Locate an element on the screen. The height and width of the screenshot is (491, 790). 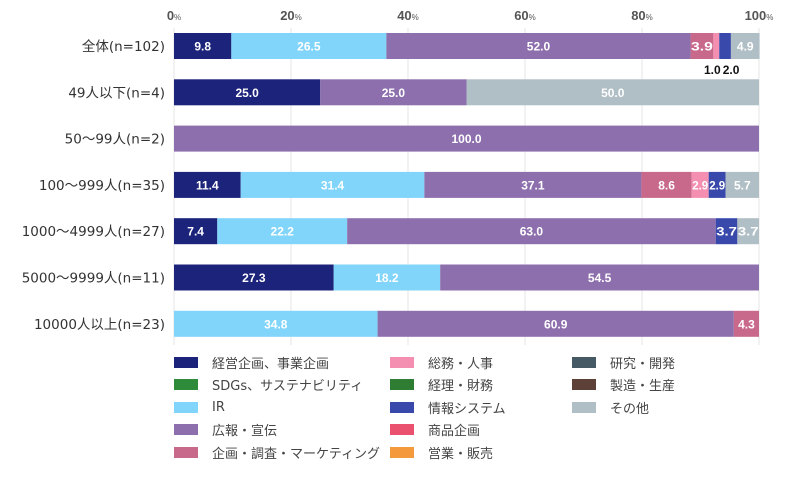
legend-item: 研究・開発 is located at coordinates (623, 362).